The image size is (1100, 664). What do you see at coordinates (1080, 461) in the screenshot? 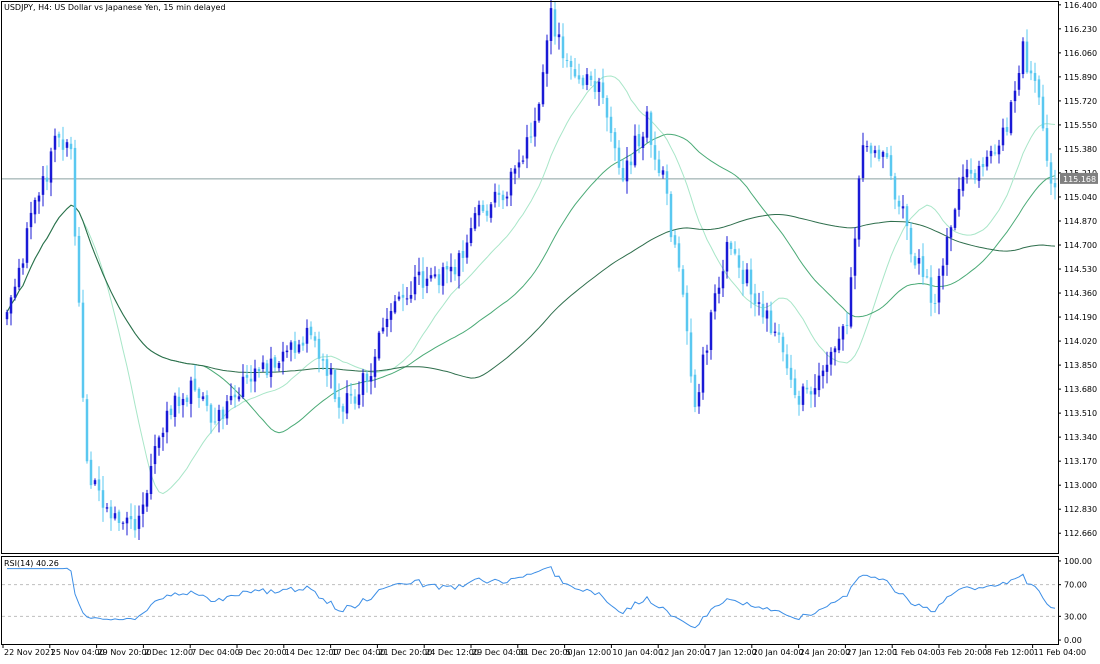
I see `price-tick-label: 113.170` at bounding box center [1080, 461].